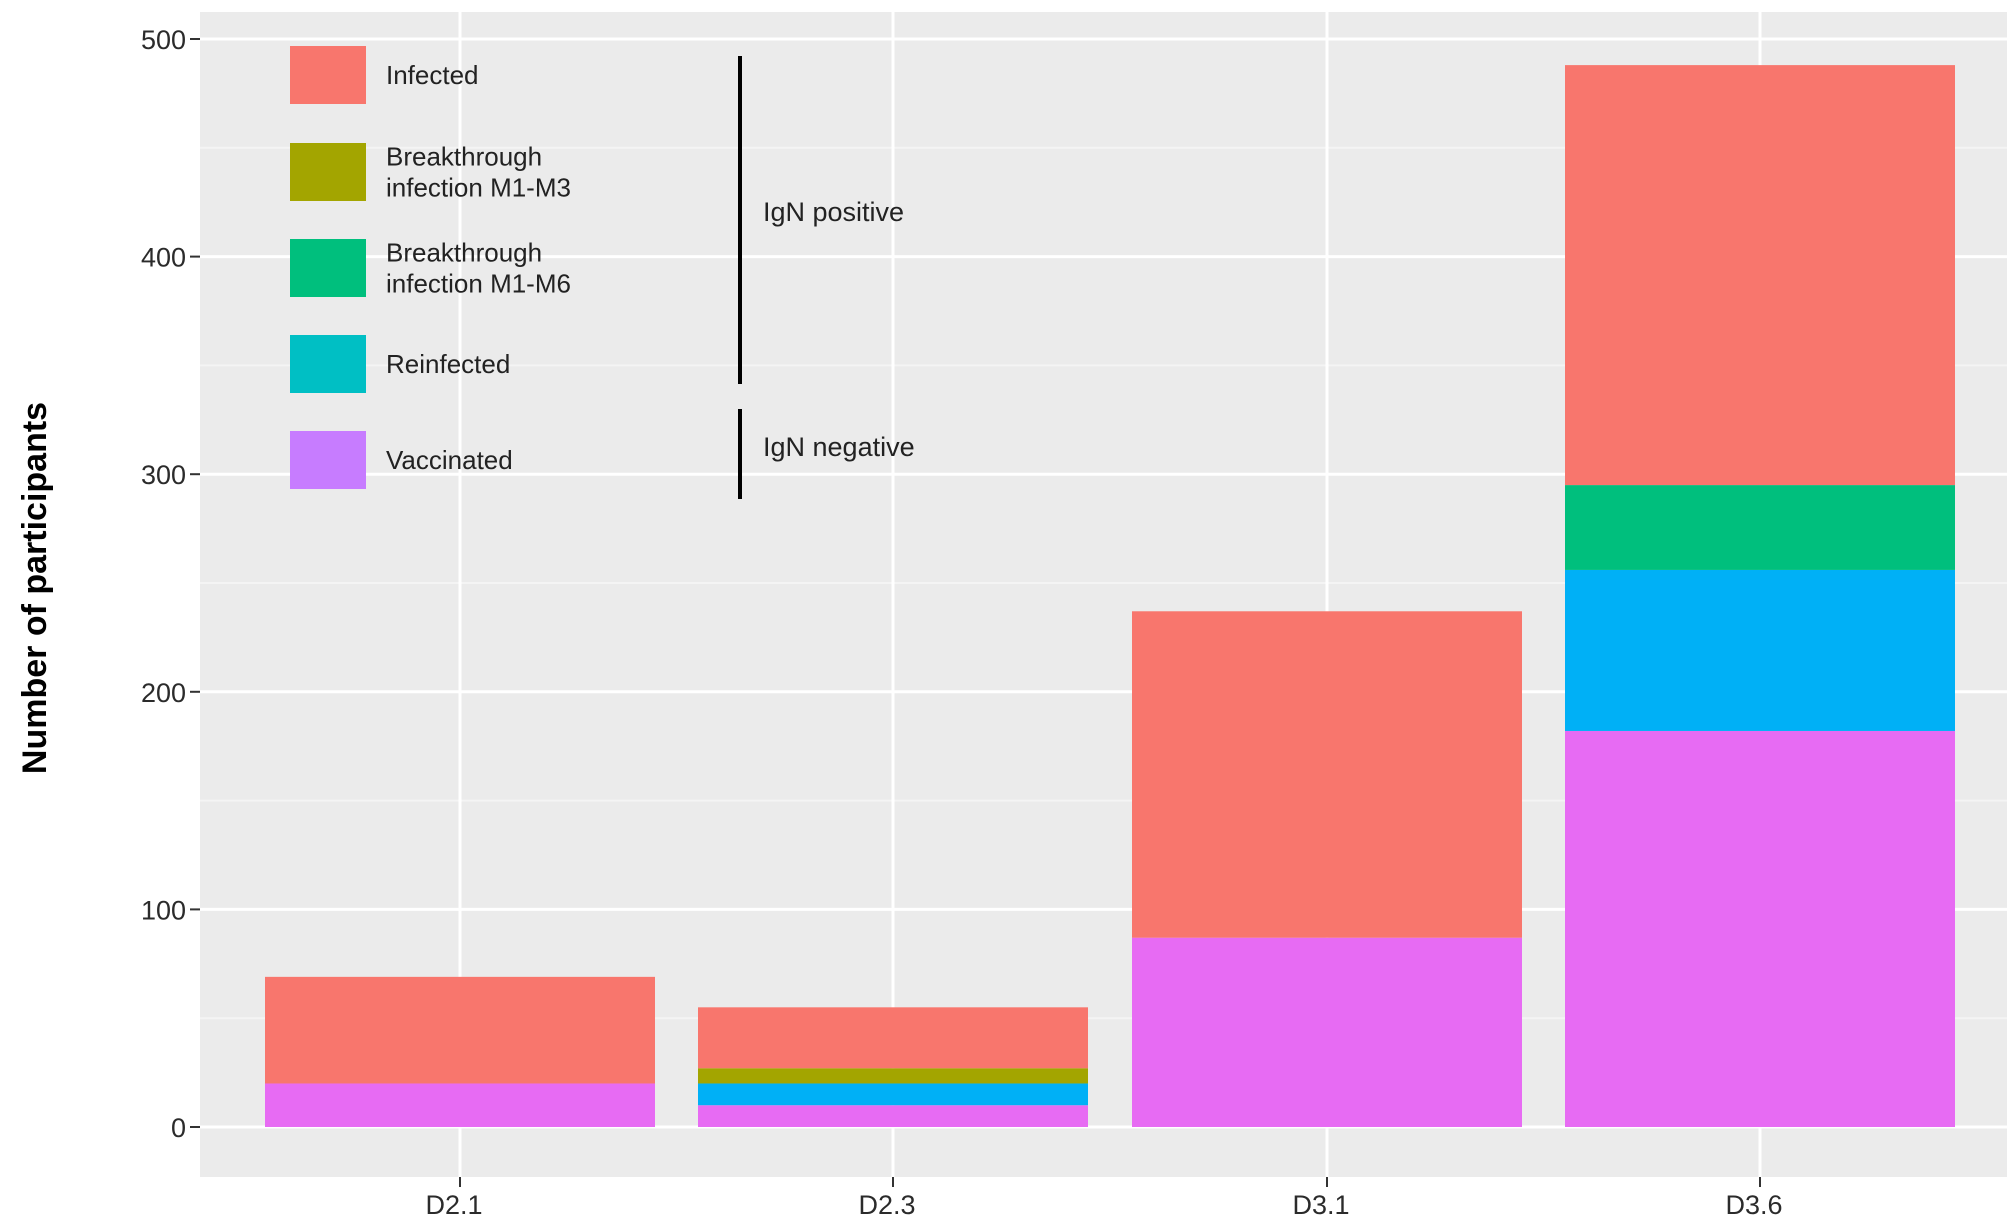 The image size is (2007, 1228). What do you see at coordinates (453, 1205) in the screenshot?
I see `x-tick-label: D2.1` at bounding box center [453, 1205].